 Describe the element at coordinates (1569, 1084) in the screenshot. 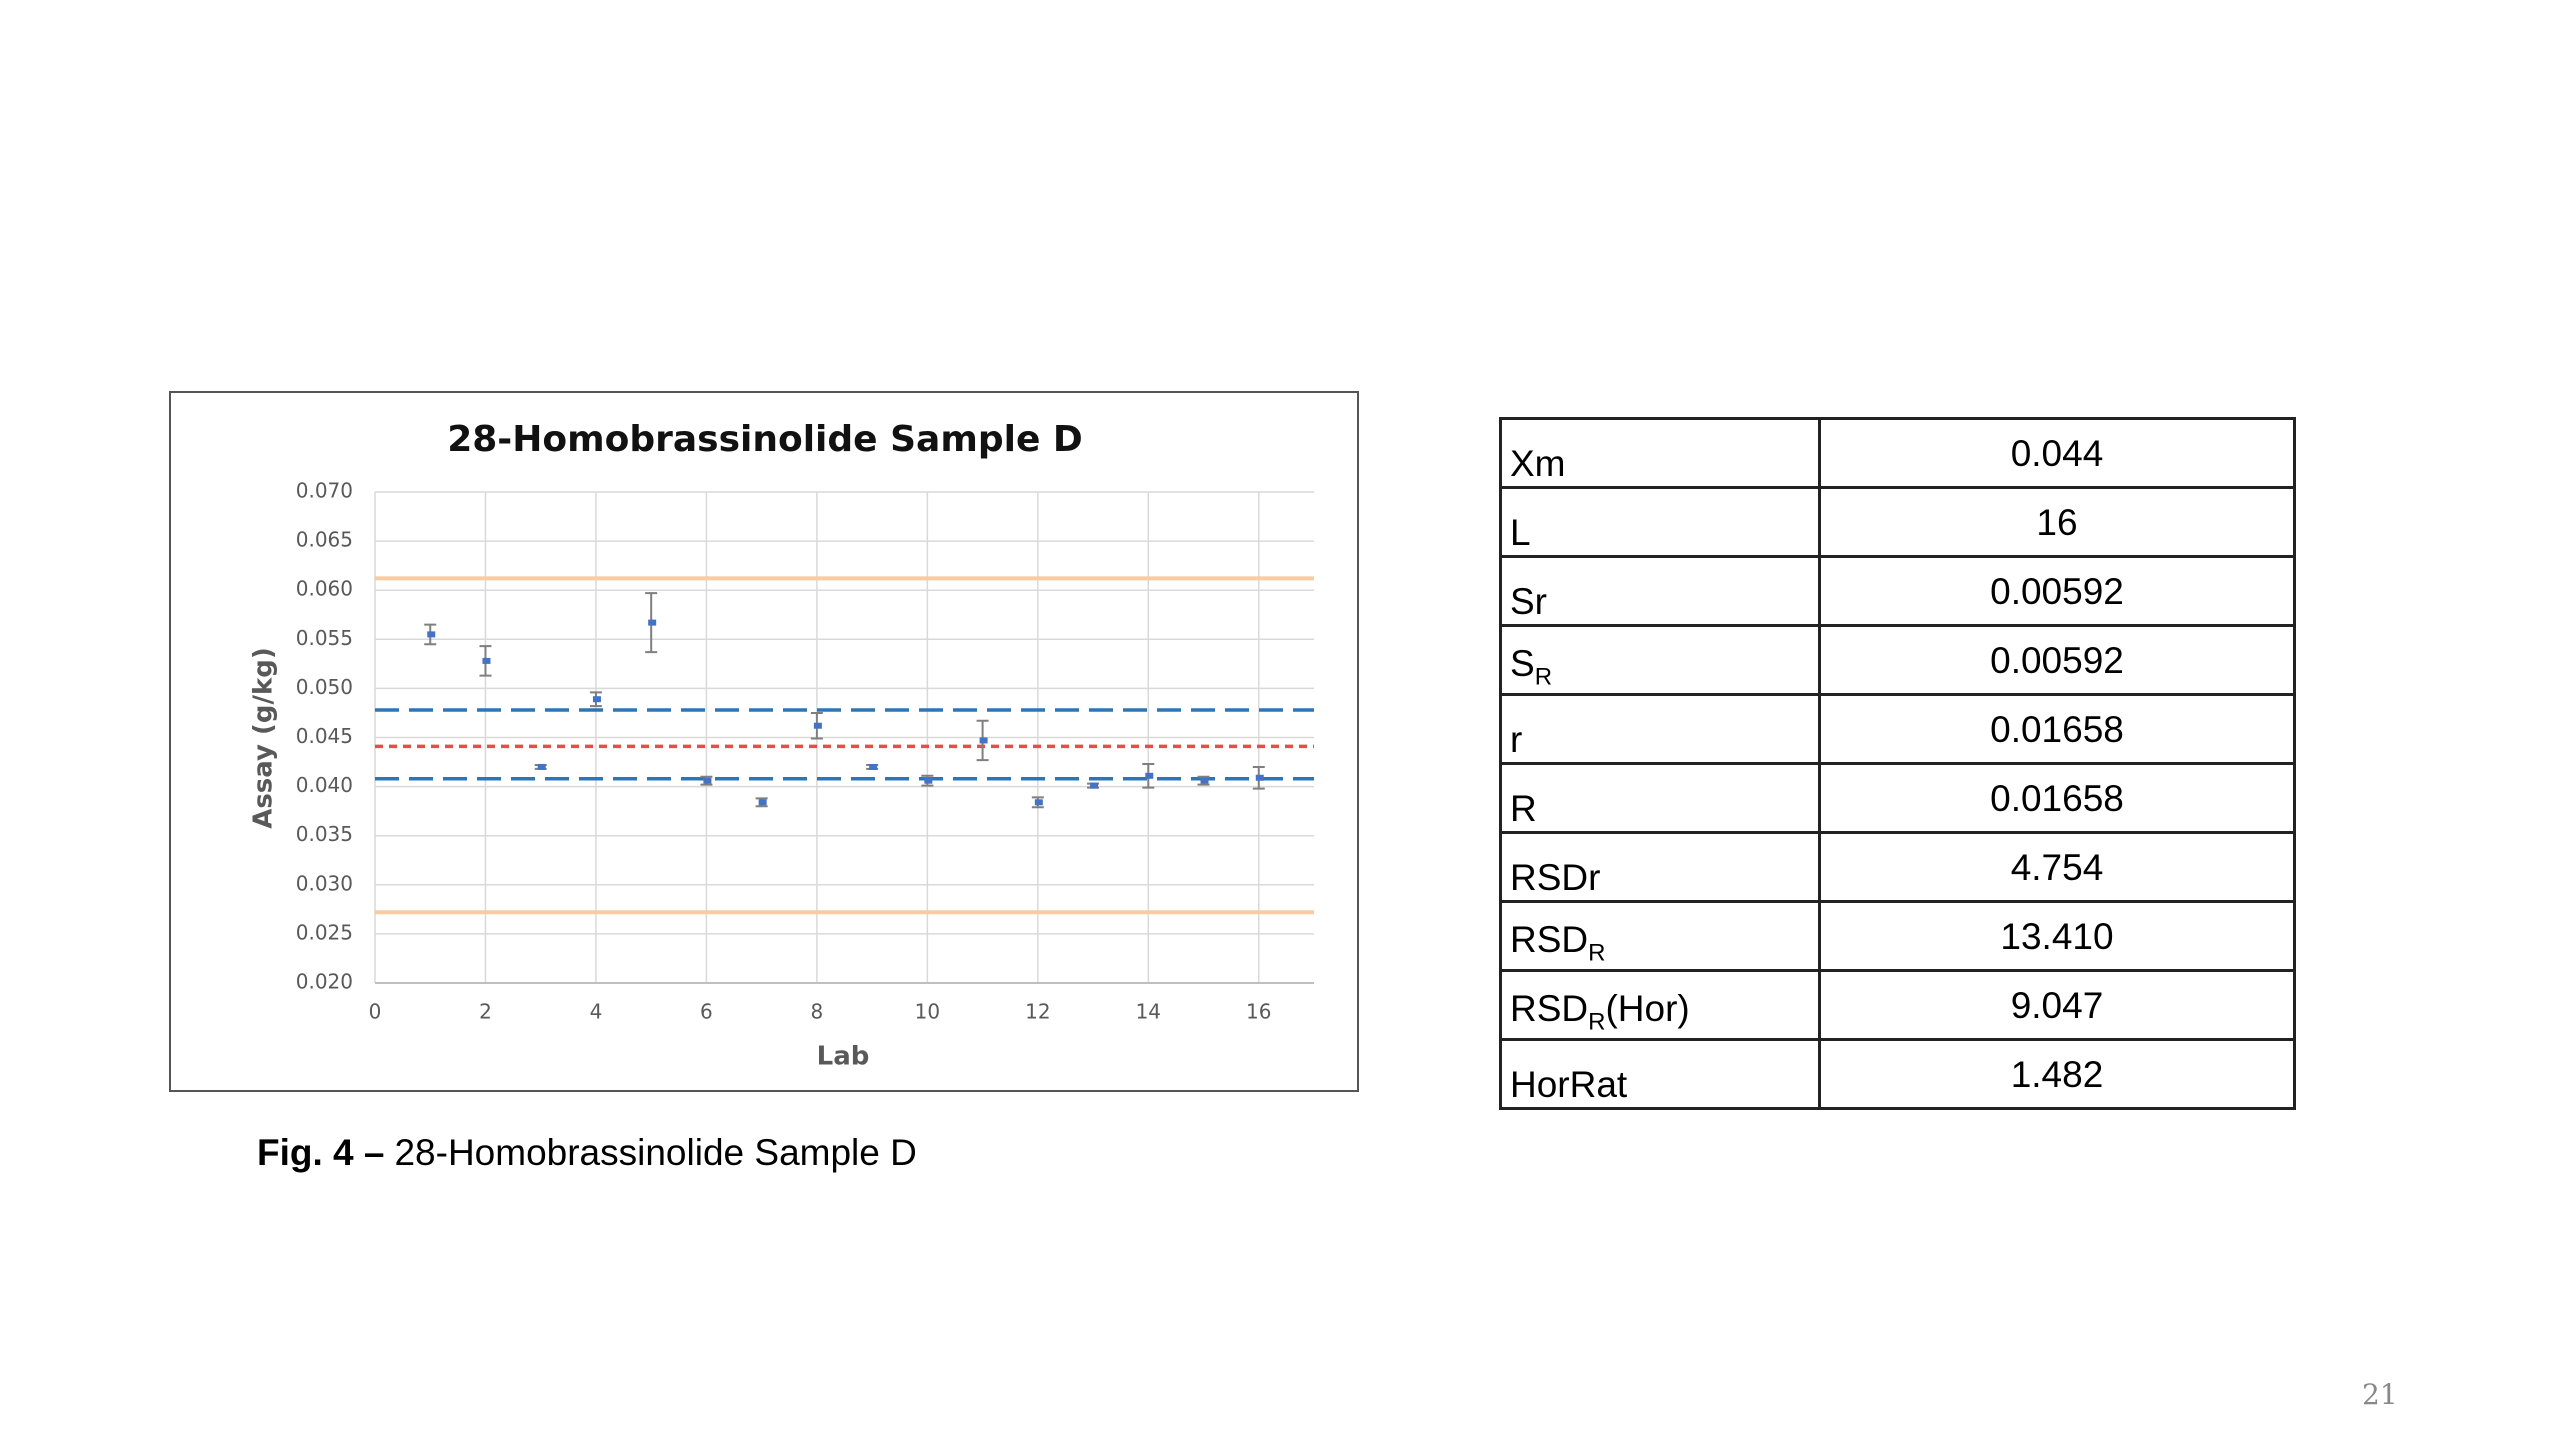

I see `label-text: HorRat` at that location.